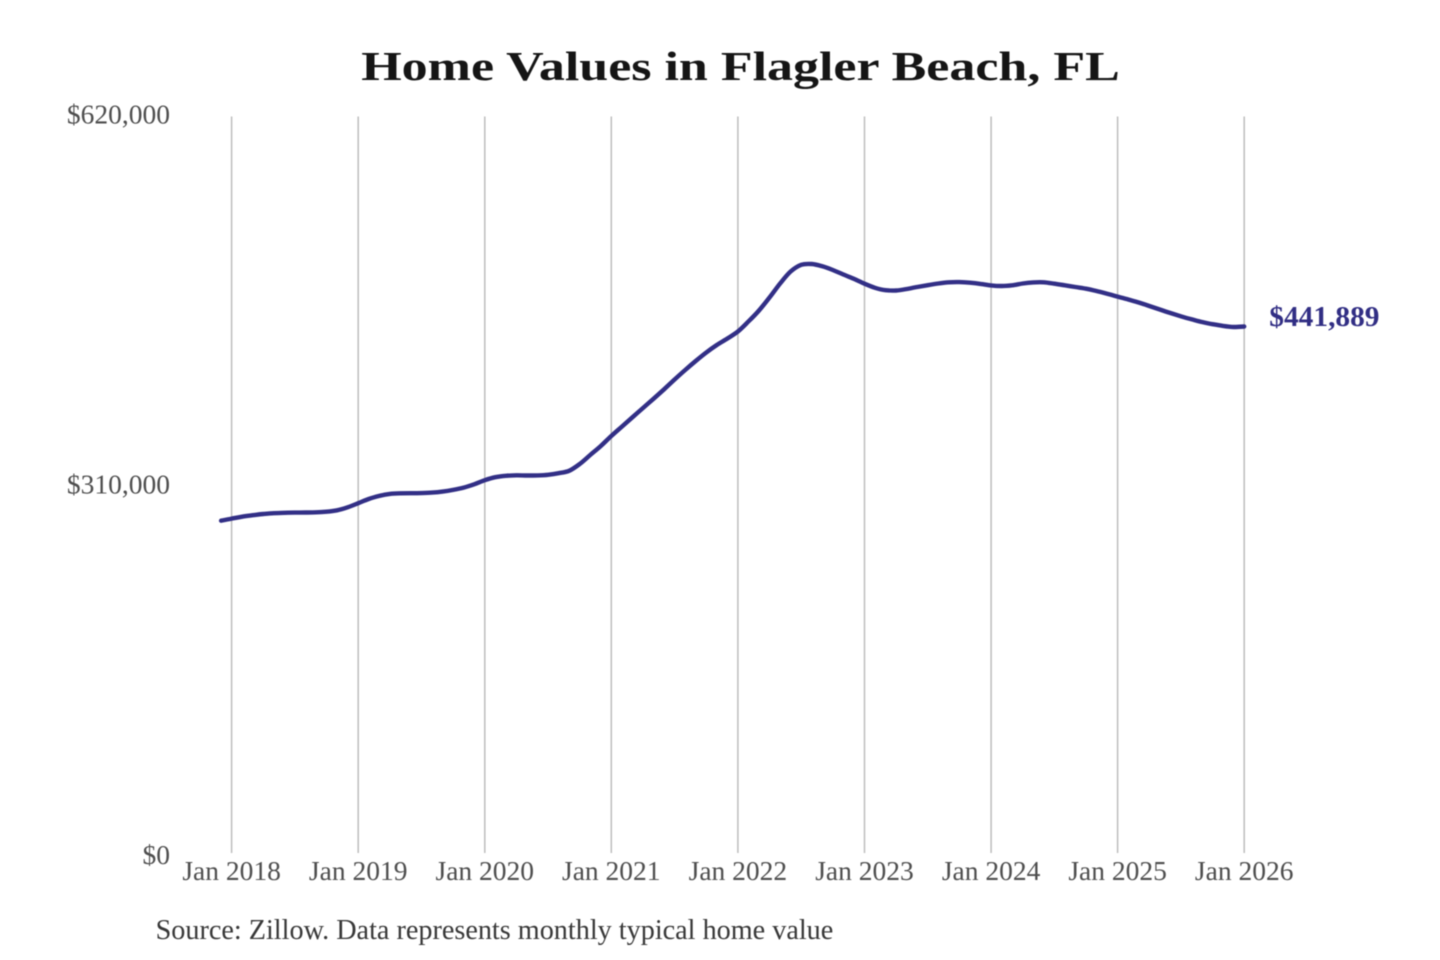 This screenshot has width=1440, height=960. What do you see at coordinates (1117, 870) in the screenshot?
I see `svg-text: Jan 2025` at bounding box center [1117, 870].